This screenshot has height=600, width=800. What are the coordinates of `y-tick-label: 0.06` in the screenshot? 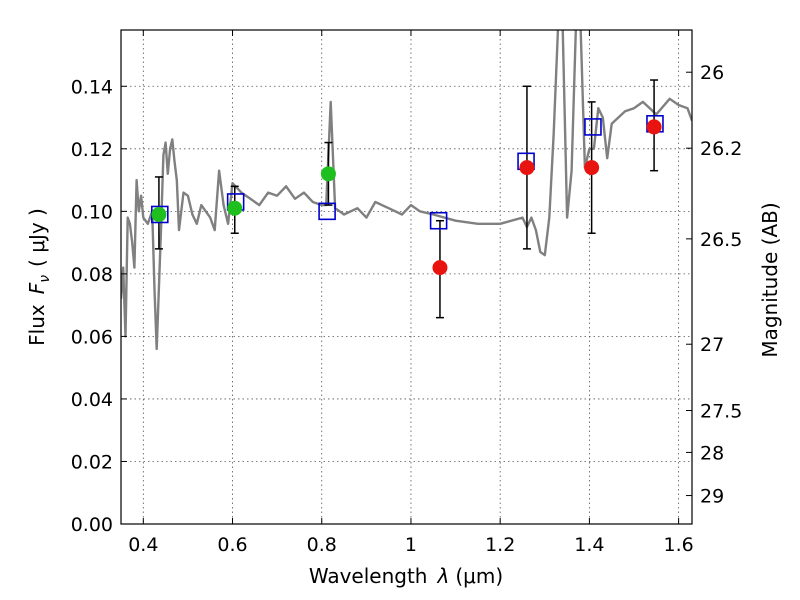 It's located at (92, 337).